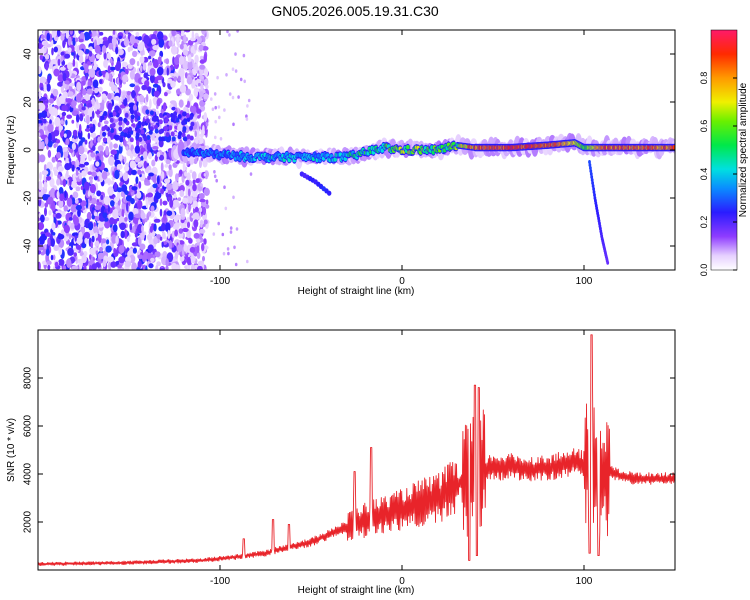 This screenshot has height=600, width=750. What do you see at coordinates (704, 222) in the screenshot?
I see `colorbar-tick-label: 0.2` at bounding box center [704, 222].